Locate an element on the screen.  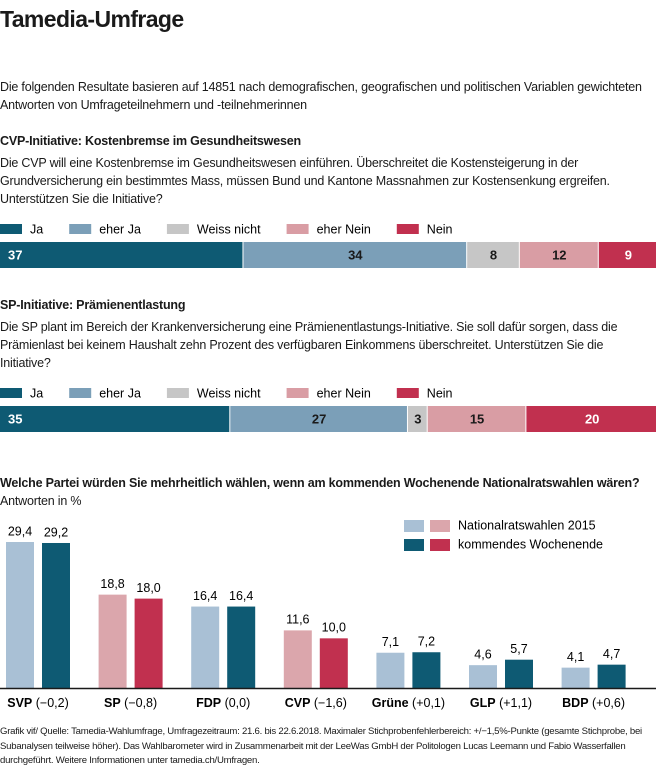
party-change: (−0,8) is located at coordinates (139, 703).